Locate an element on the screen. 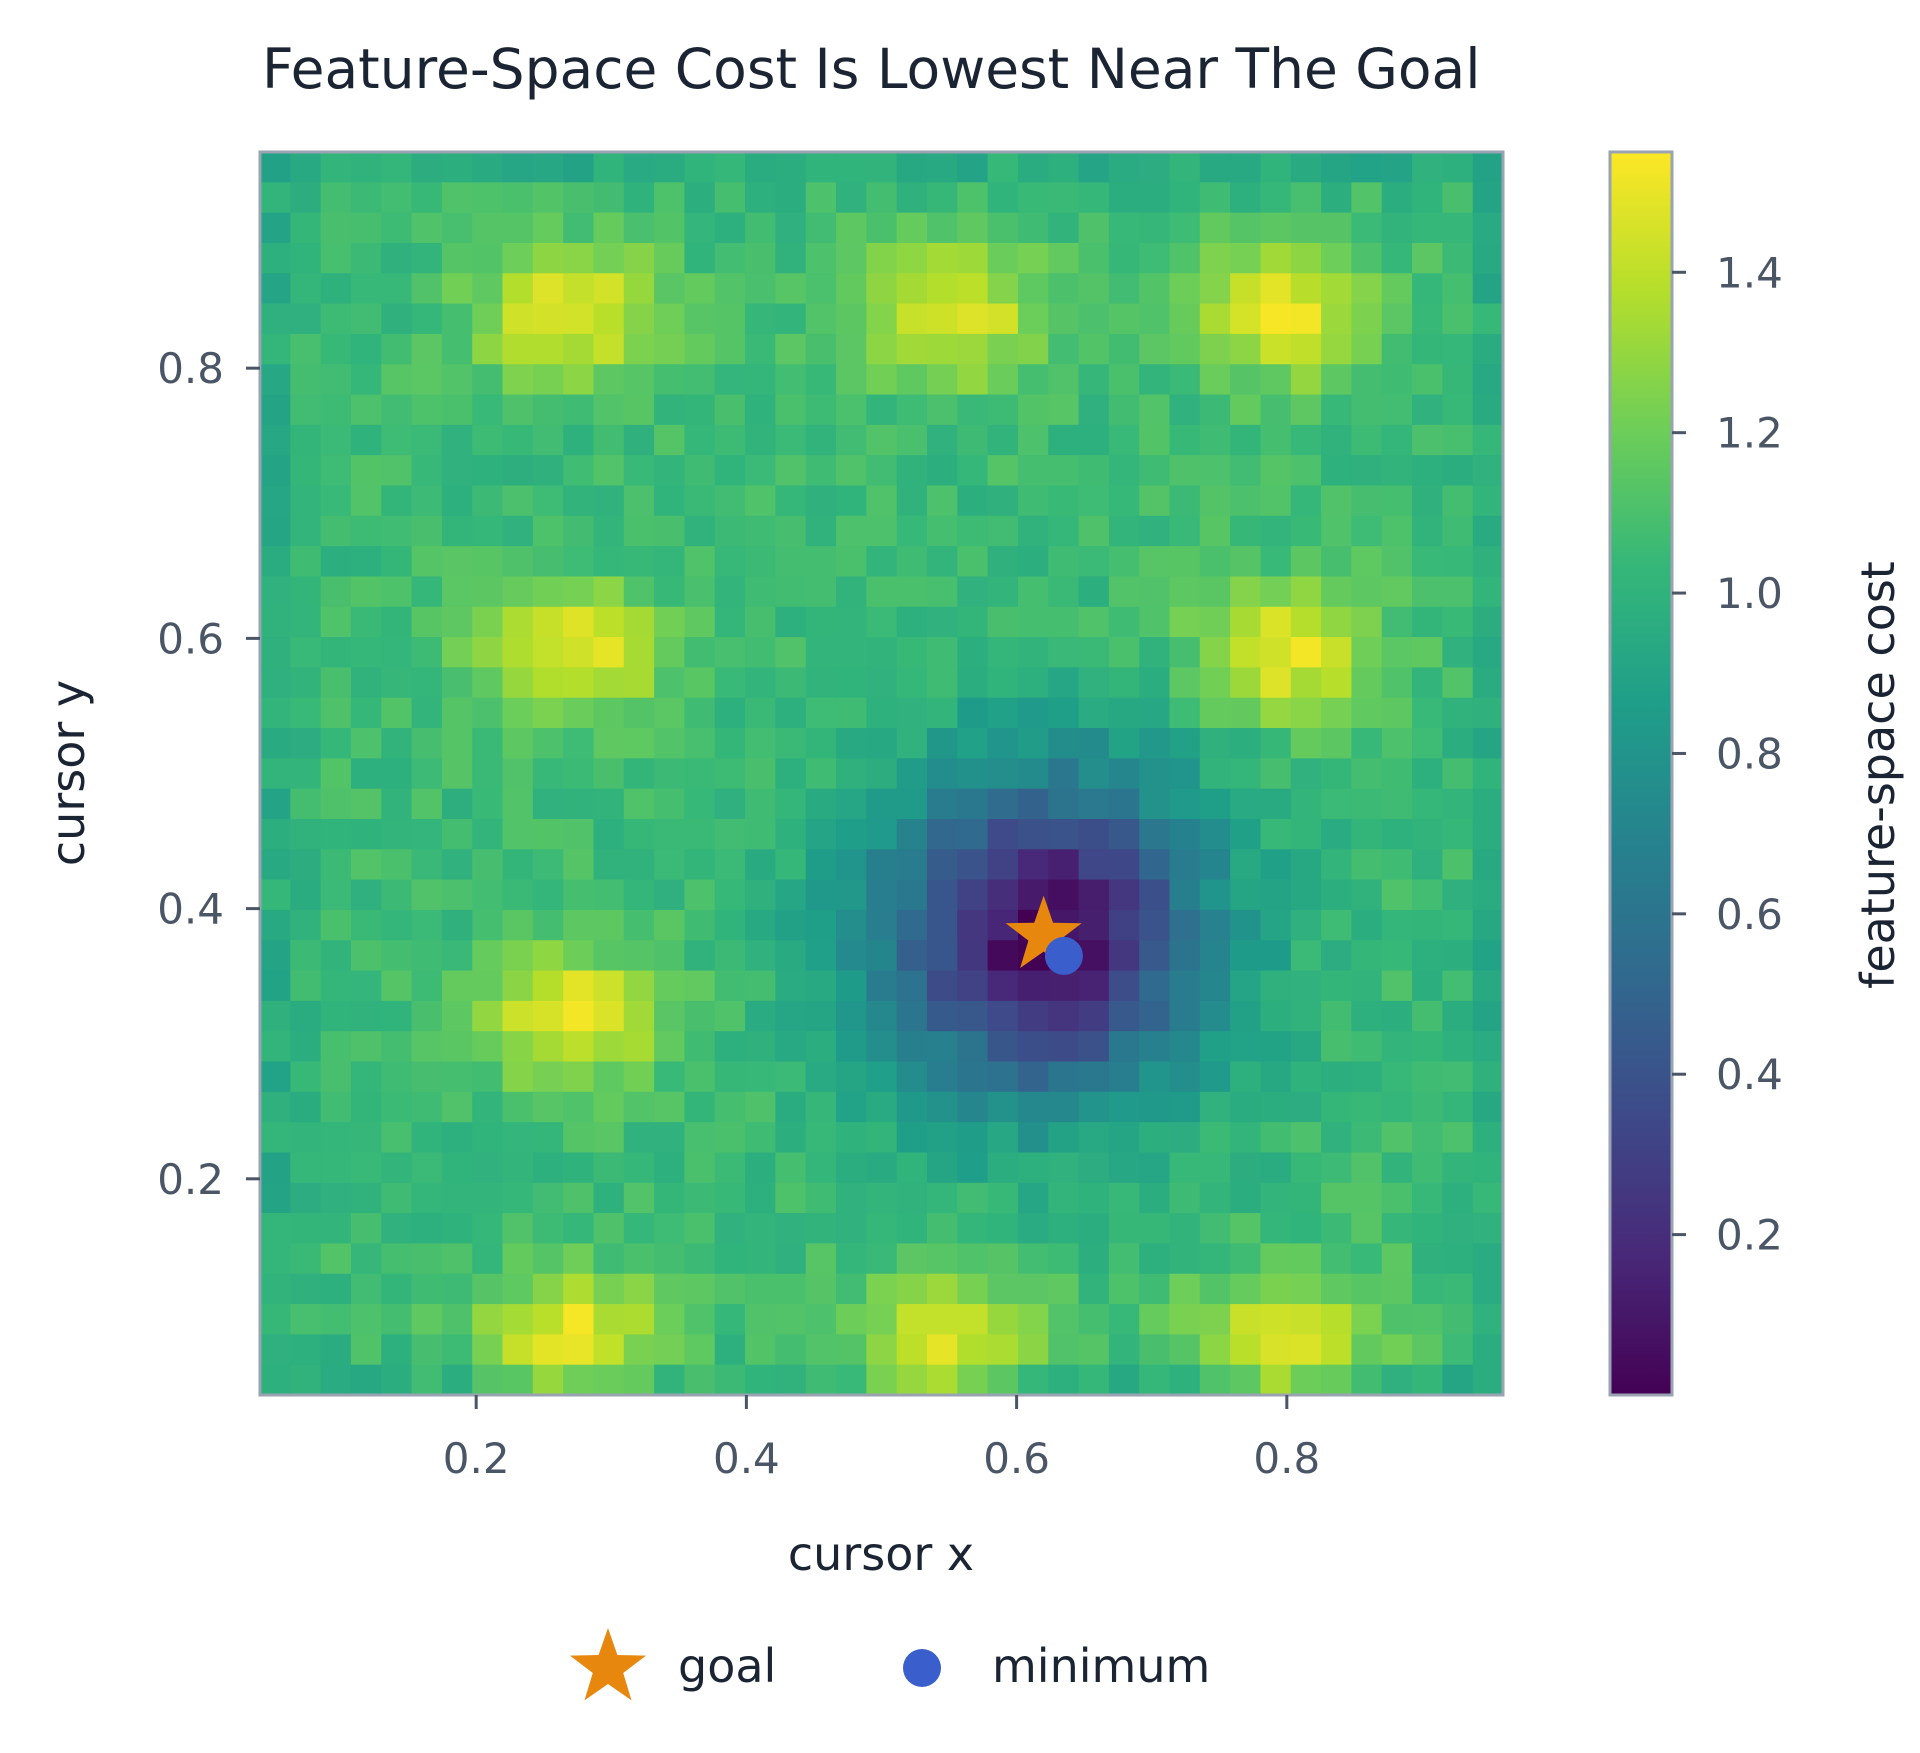  minimum-marker is located at coordinates (1063, 955).